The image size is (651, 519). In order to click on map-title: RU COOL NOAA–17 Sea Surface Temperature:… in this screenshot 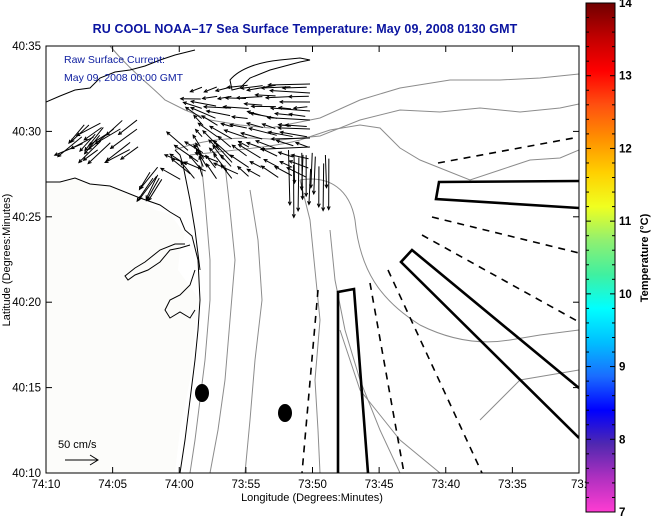, I will do `click(305, 29)`.